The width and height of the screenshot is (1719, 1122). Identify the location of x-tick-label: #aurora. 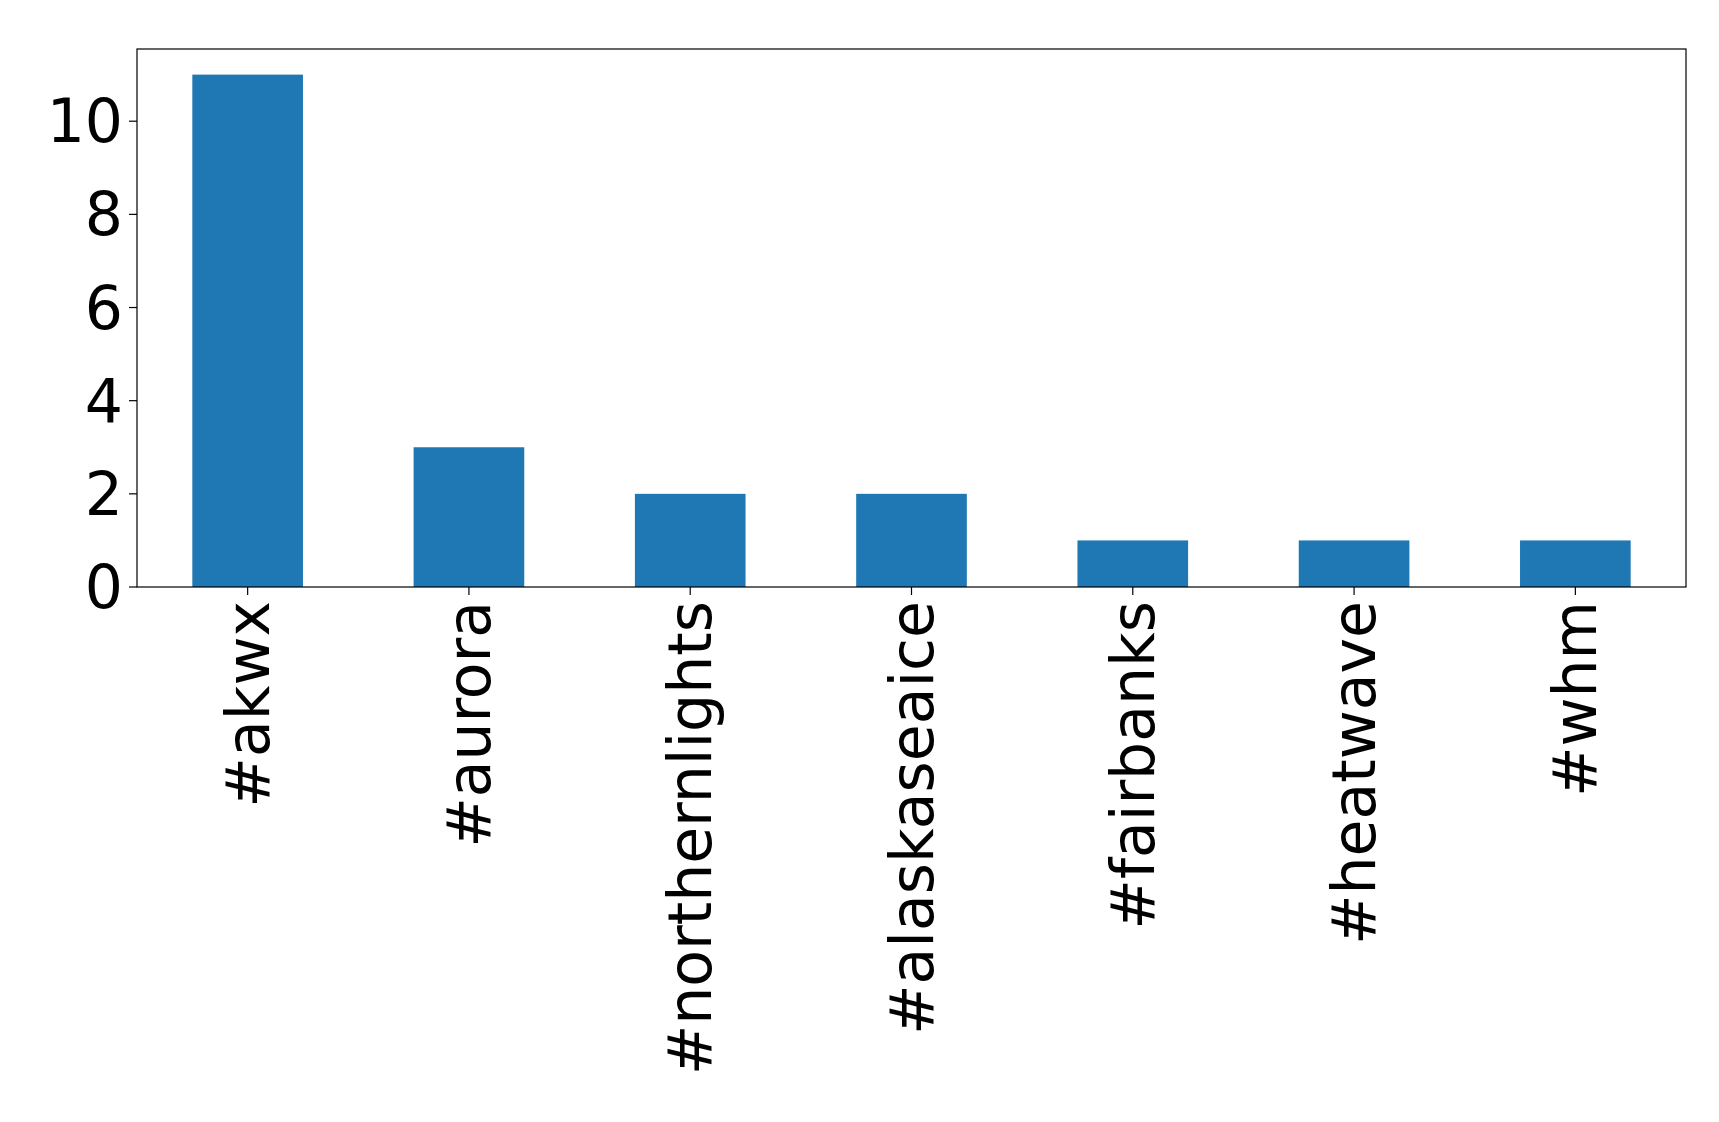
(468, 724).